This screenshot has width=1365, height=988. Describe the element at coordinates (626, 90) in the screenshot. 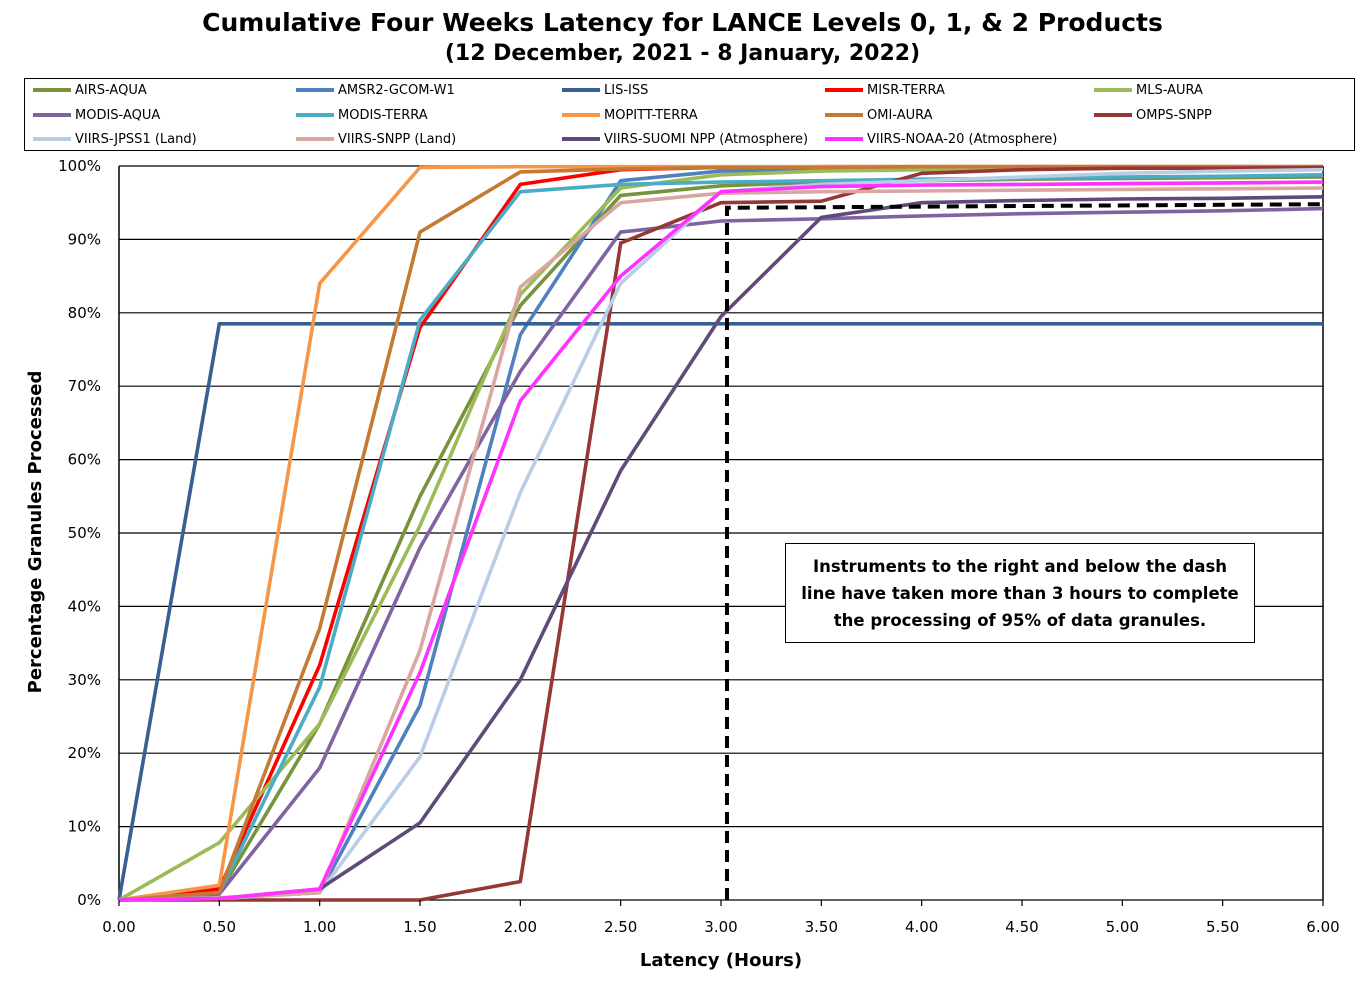

I see `legend-label: LIS-ISS` at that location.